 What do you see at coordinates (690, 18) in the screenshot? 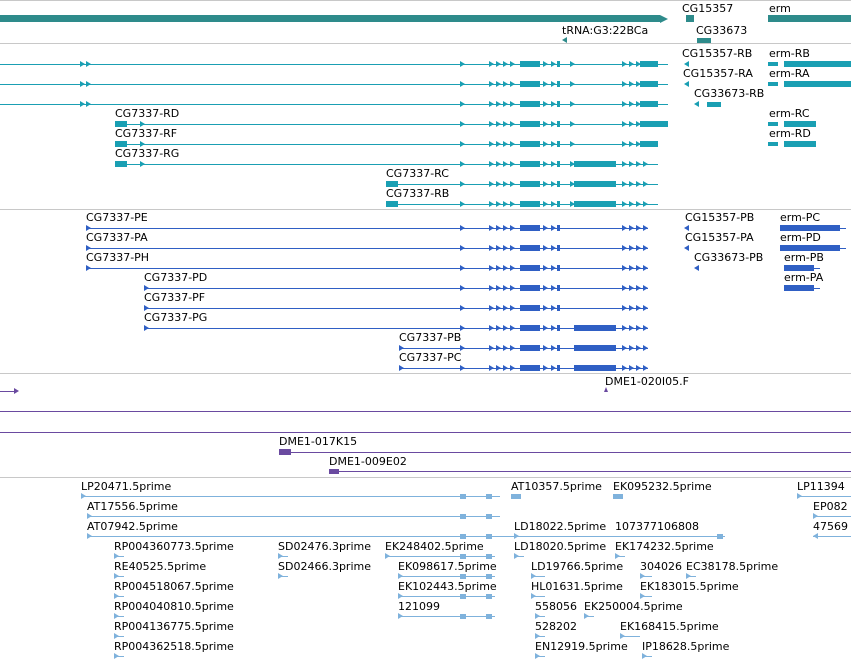
I see `gene-bar-cg15357` at bounding box center [690, 18].